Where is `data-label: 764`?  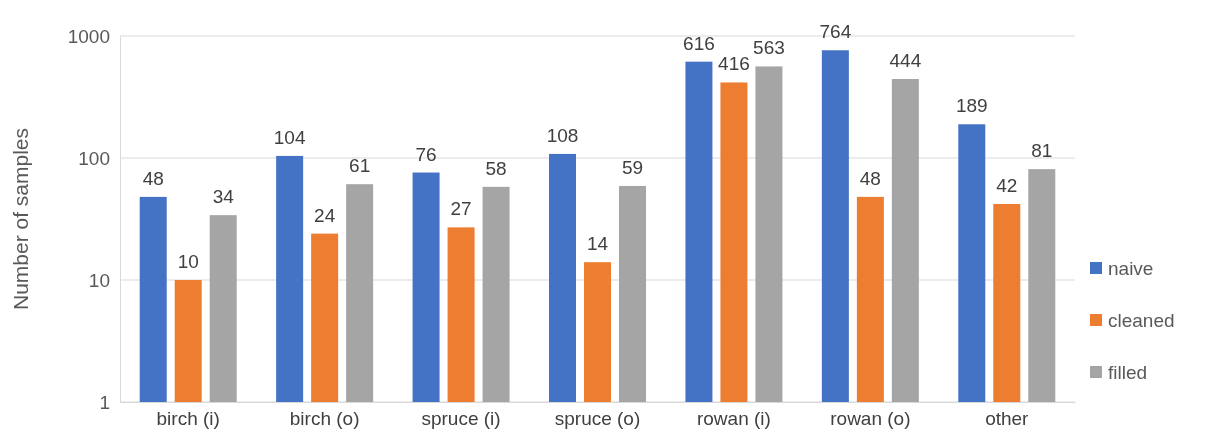 data-label: 764 is located at coordinates (835, 32).